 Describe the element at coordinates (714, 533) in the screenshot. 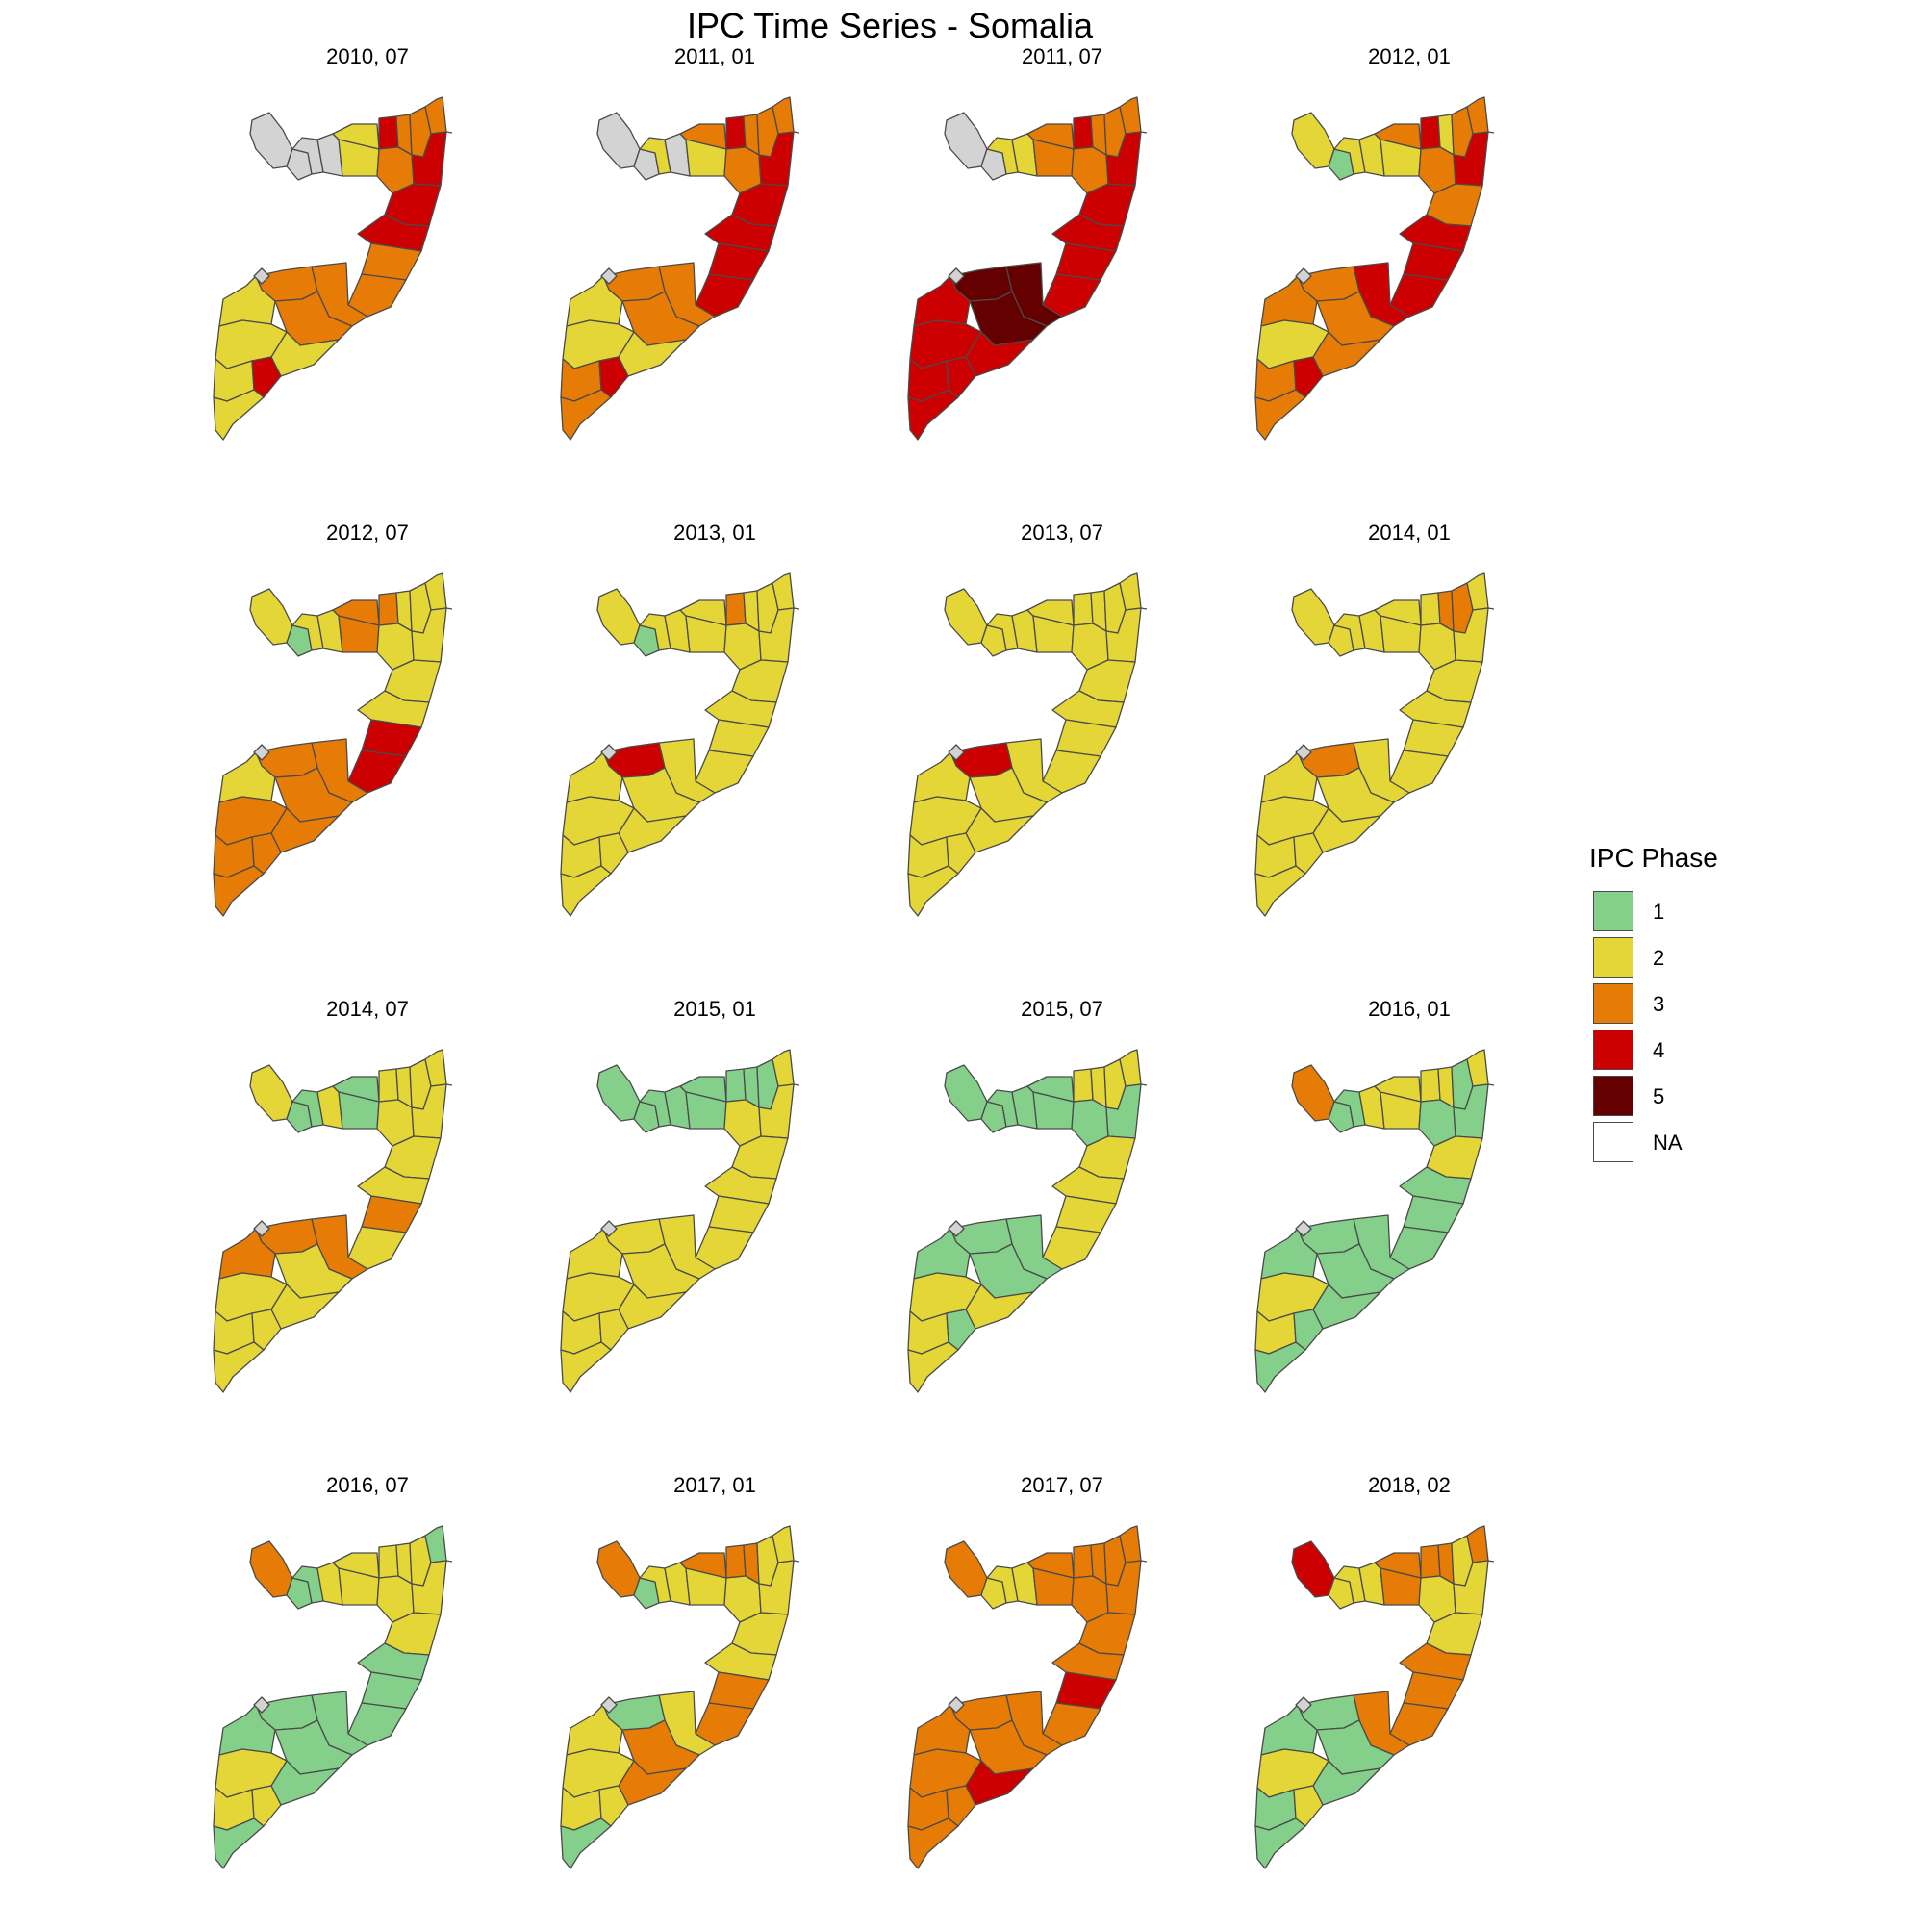

I see `panel-title: 2013, 01` at that location.